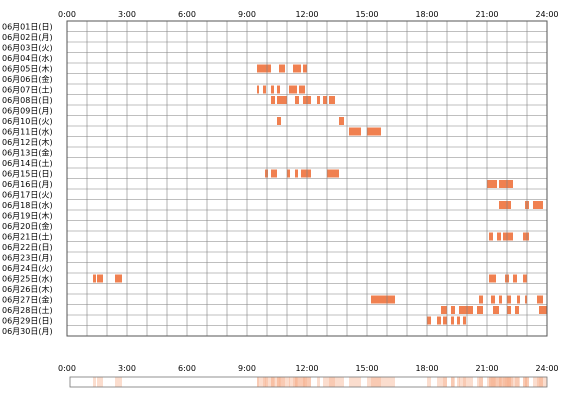  Describe the element at coordinates (320, 382) in the screenshot. I see `summary-marks` at that location.